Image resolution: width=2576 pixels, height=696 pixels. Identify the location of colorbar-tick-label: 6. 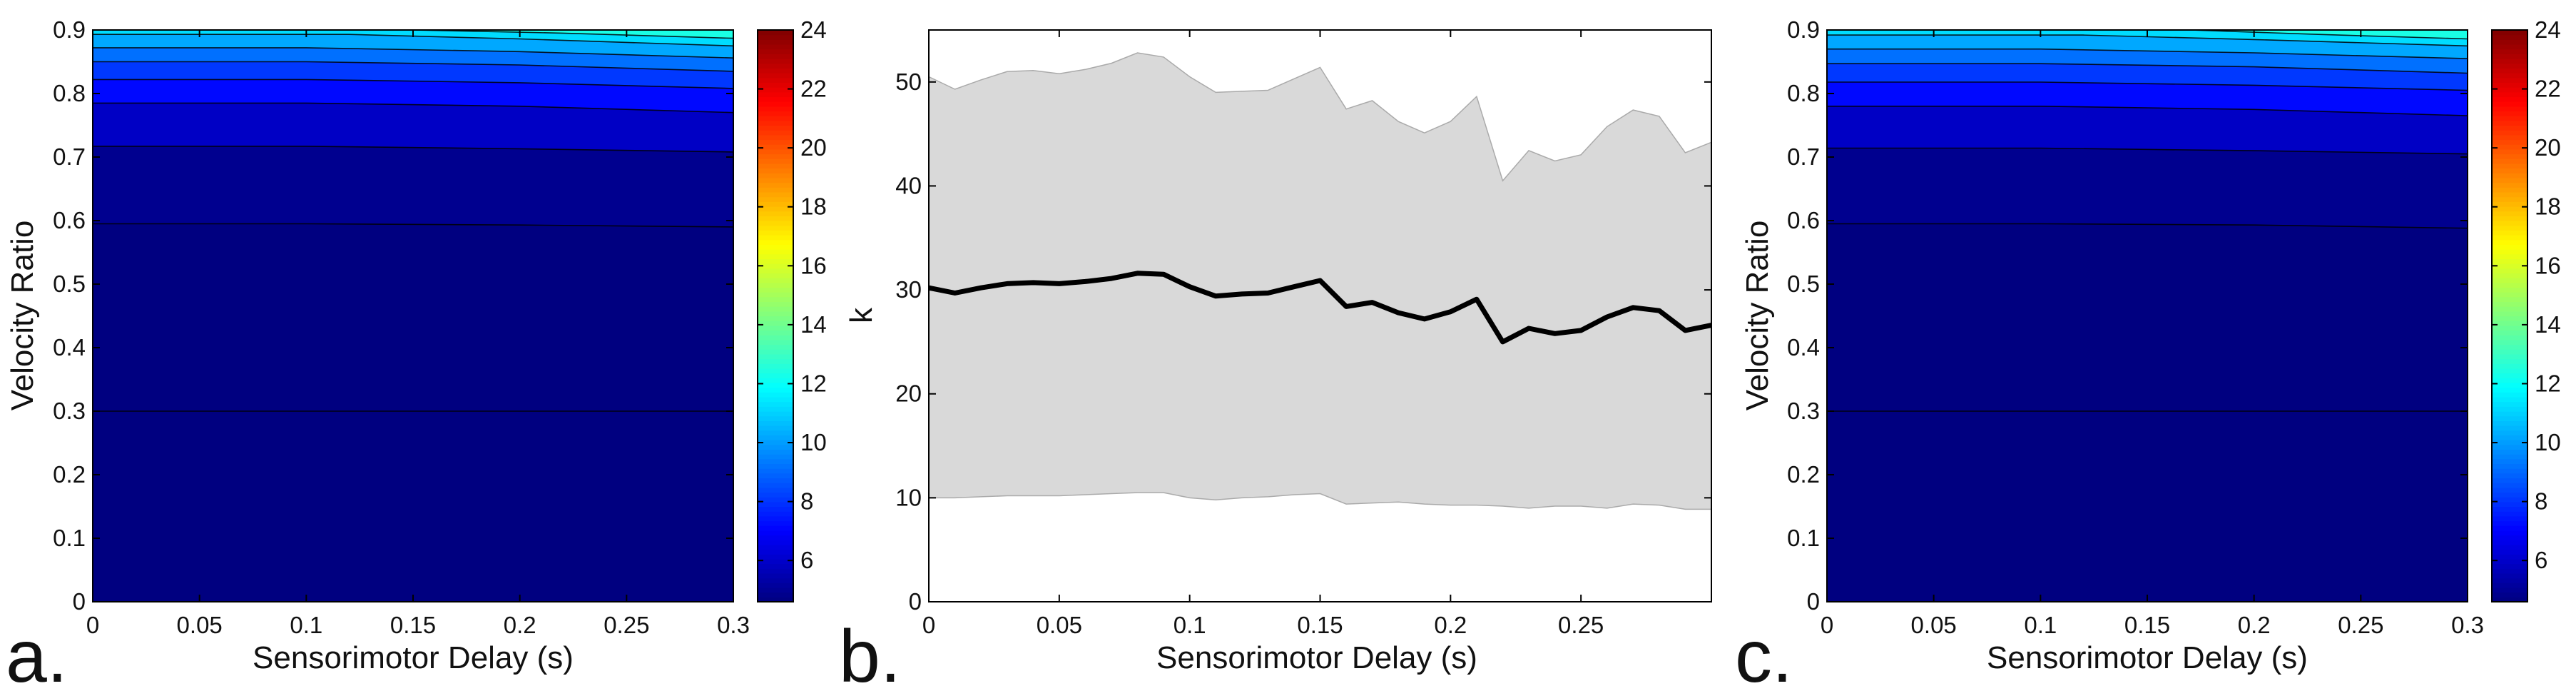
(806, 560).